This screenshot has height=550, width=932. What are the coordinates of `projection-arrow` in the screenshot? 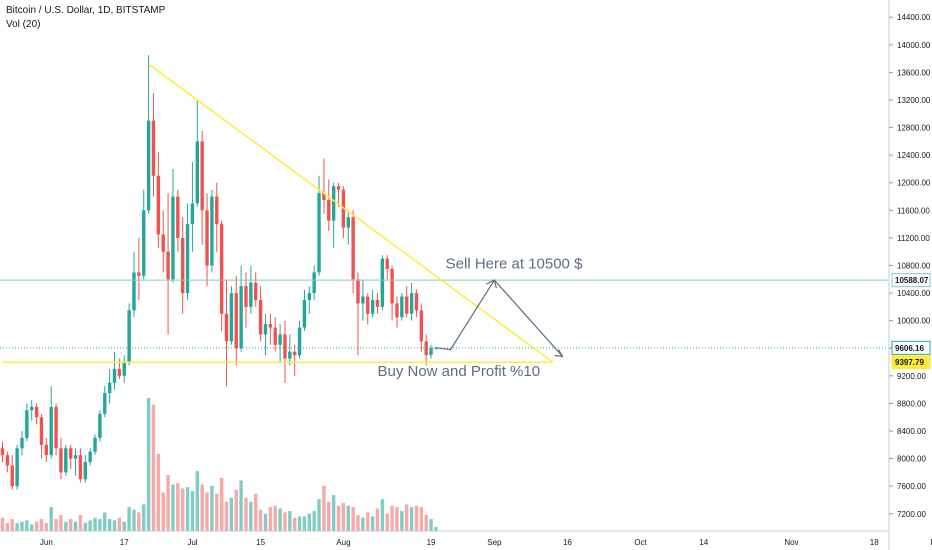 It's located at (499, 318).